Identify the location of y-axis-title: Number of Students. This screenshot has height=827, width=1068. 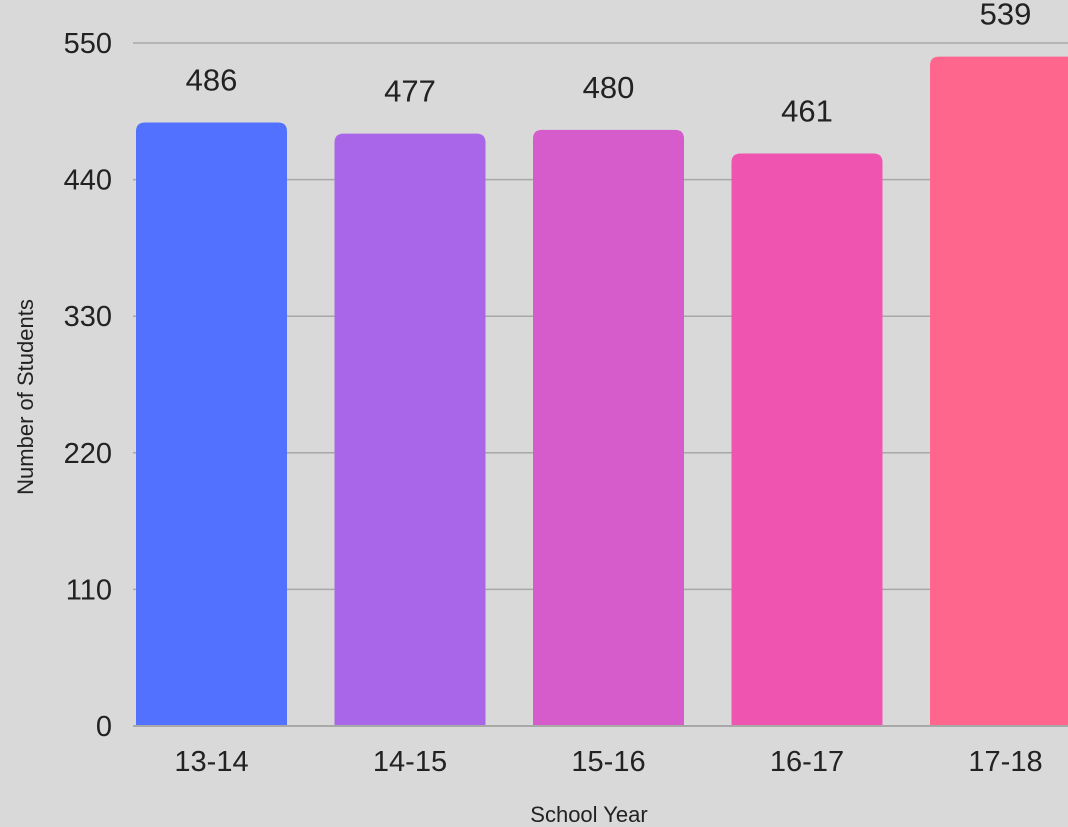
(25, 397).